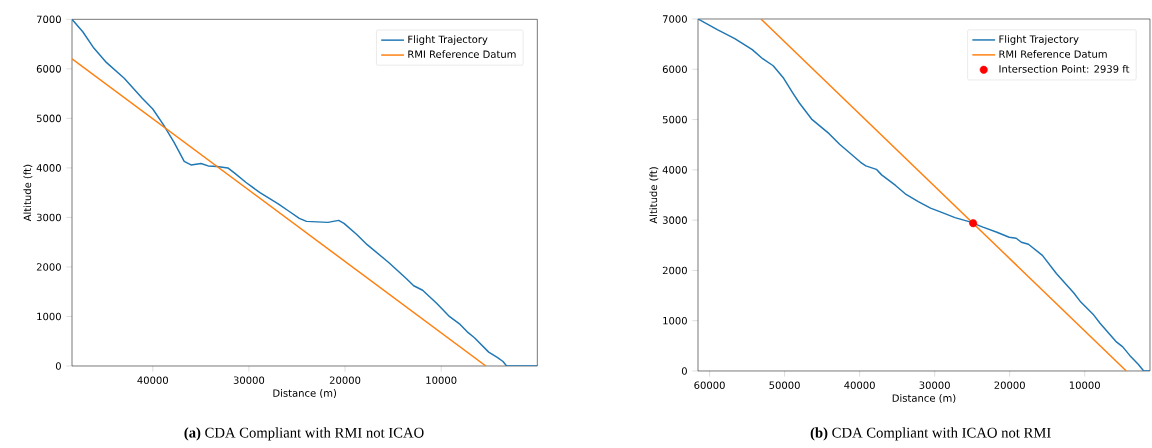  What do you see at coordinates (304, 434) in the screenshot?
I see `text: (a) CDA Compliant with RMI not ICAO` at bounding box center [304, 434].